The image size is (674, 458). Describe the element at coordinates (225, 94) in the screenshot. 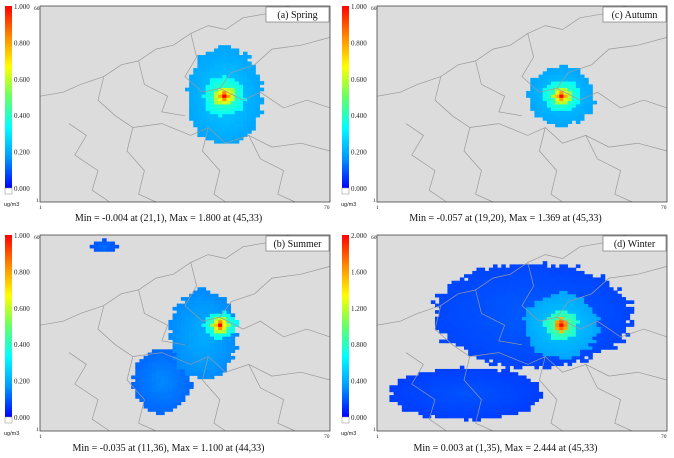

I see `spring-grid-cells` at that location.